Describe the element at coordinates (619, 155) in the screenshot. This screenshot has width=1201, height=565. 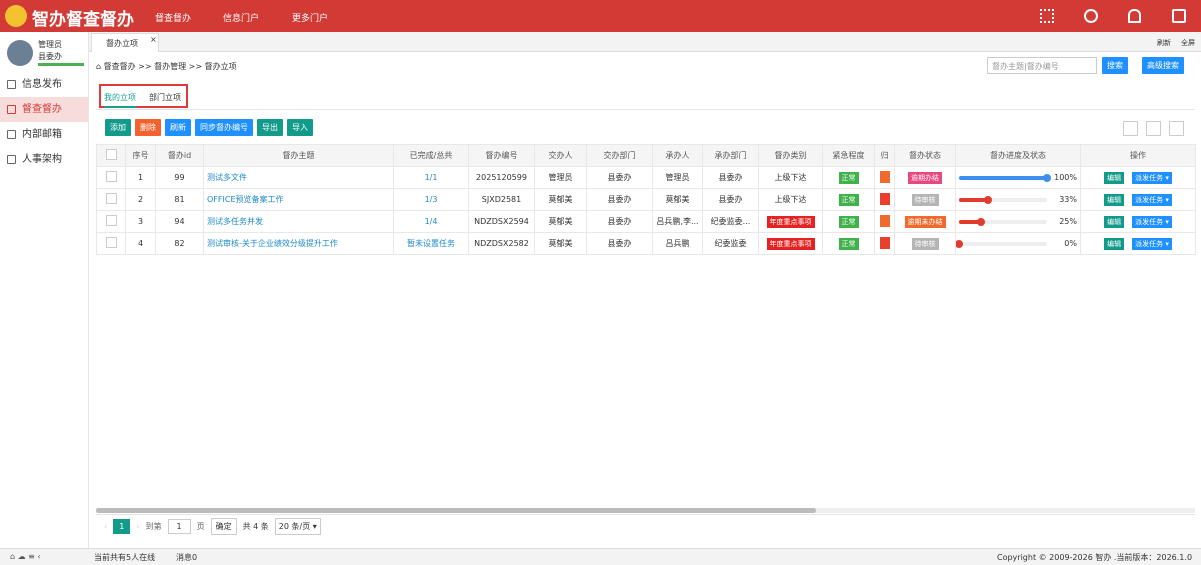
I see `header-cell: 交办部门` at that location.